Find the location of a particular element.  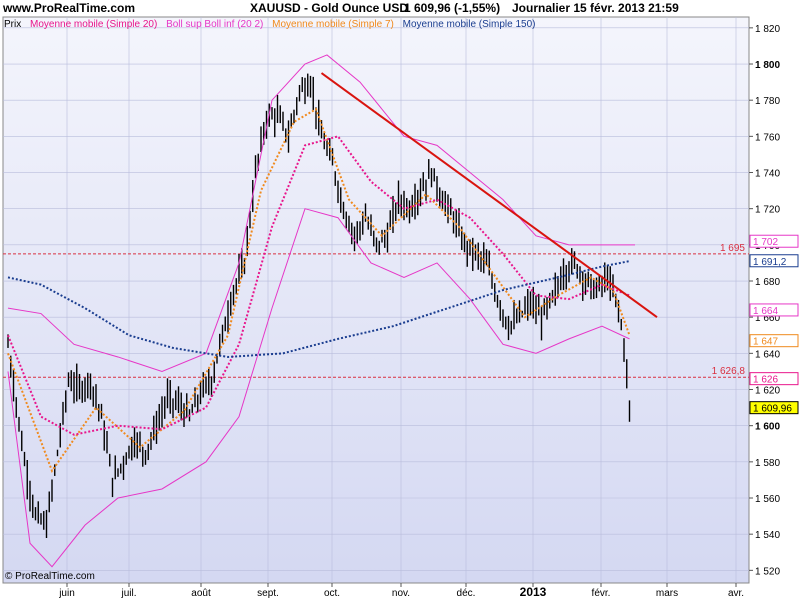

y-tick-label: 1 740 is located at coordinates (767, 174).